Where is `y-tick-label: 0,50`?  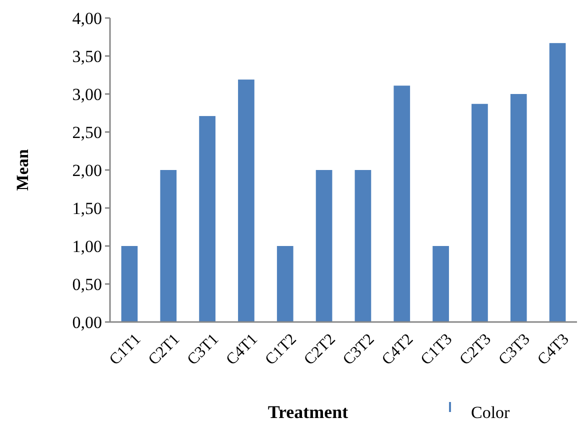
y-tick-label: 0,50 is located at coordinates (87, 284).